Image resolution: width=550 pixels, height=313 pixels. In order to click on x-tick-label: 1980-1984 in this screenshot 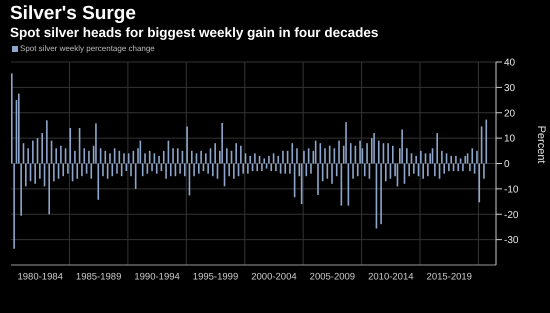, I will do `click(40, 277)`.